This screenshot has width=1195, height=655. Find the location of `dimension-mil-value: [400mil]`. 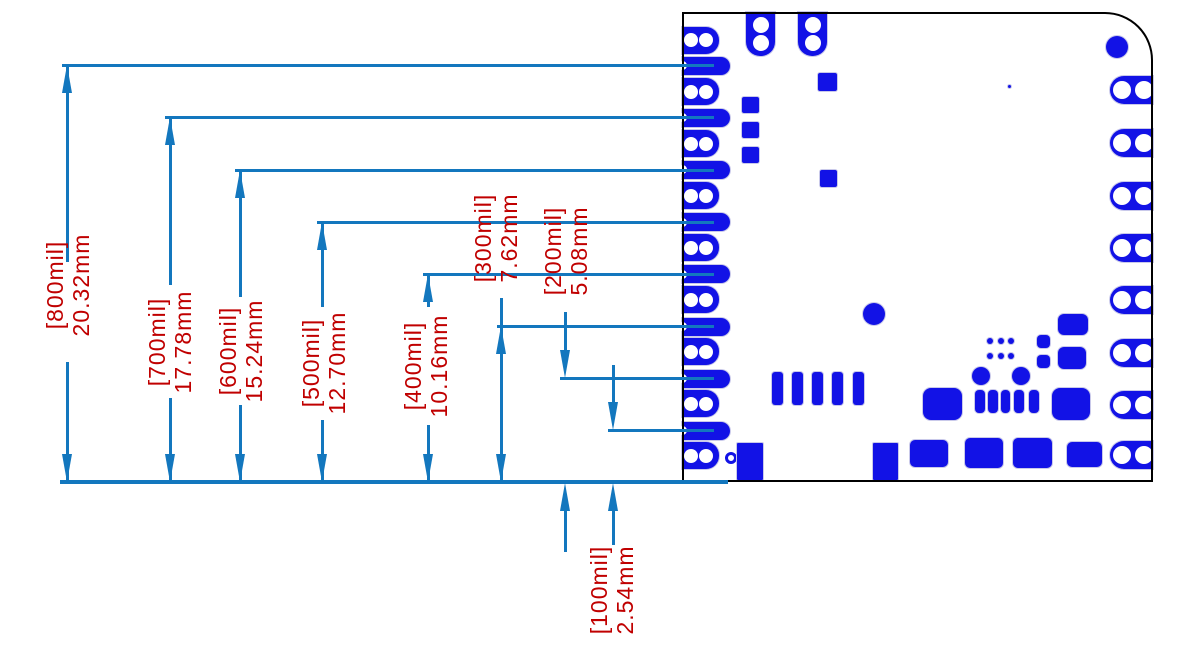

dimension-mil-value: [400mil] is located at coordinates (413, 366).